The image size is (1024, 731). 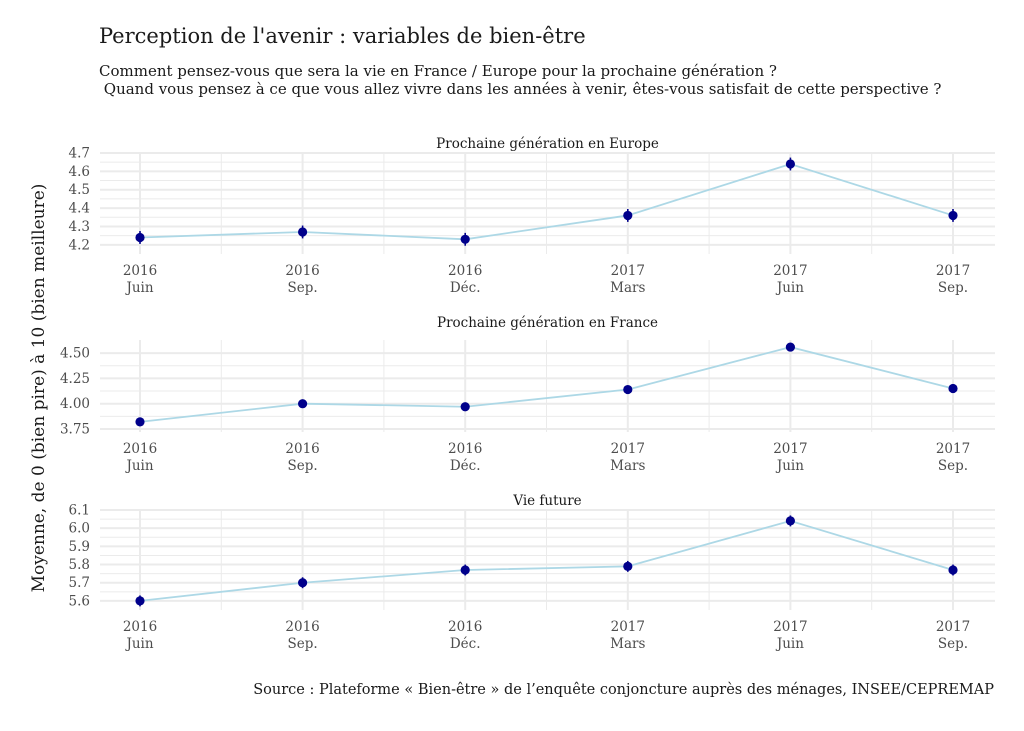 What do you see at coordinates (79, 154) in the screenshot?
I see `y-tick-label: 4.7` at bounding box center [79, 154].